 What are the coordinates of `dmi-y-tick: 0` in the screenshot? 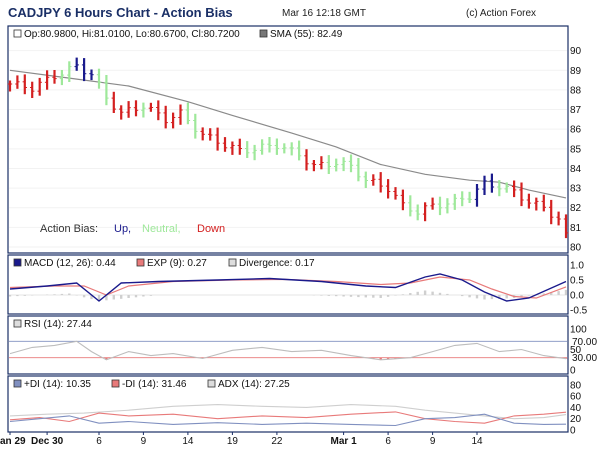 It's located at (573, 431).